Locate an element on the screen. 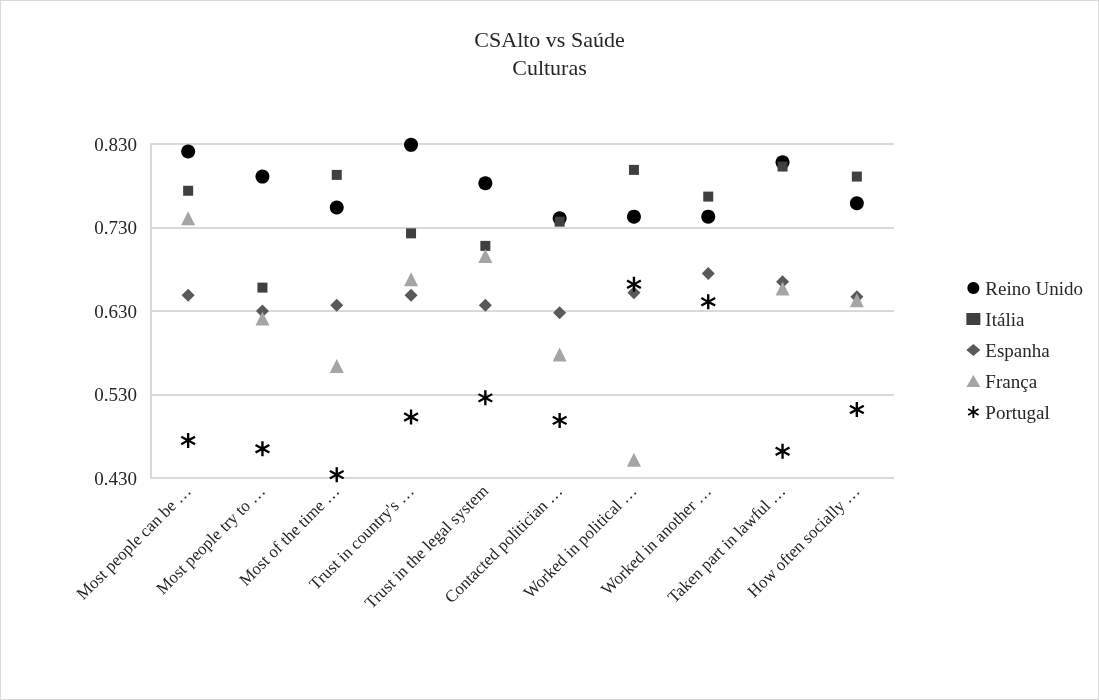 The image size is (1099, 700). chart-subtitle: Culturas is located at coordinates (549, 67).